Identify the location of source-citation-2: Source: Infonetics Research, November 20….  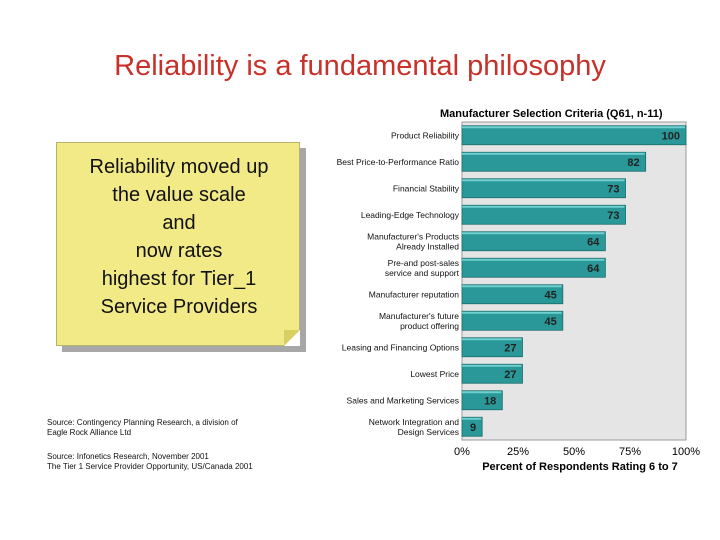
(150, 461).